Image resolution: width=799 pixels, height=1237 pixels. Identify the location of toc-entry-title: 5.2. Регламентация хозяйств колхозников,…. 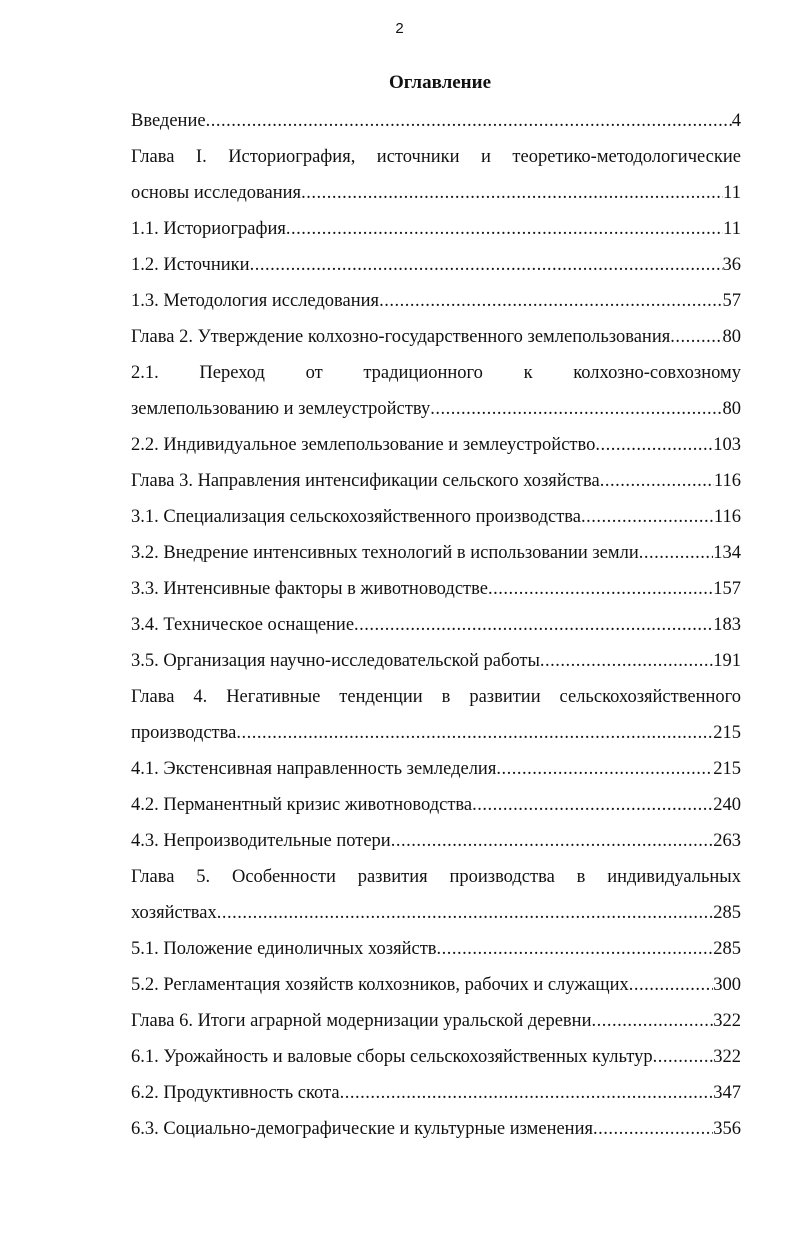
(380, 985).